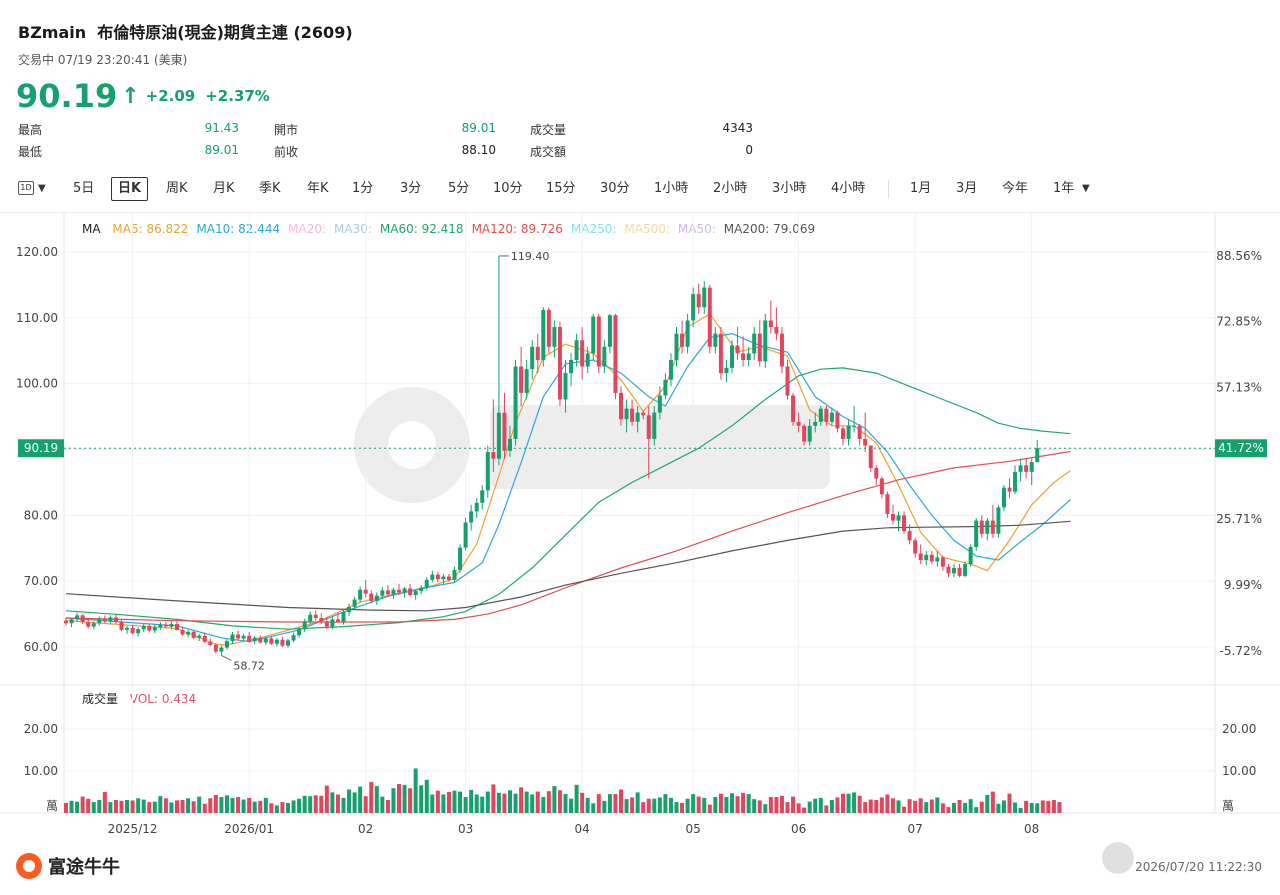  What do you see at coordinates (1086, 188) in the screenshot?
I see `range-caret-icon: ▼` at bounding box center [1086, 188].